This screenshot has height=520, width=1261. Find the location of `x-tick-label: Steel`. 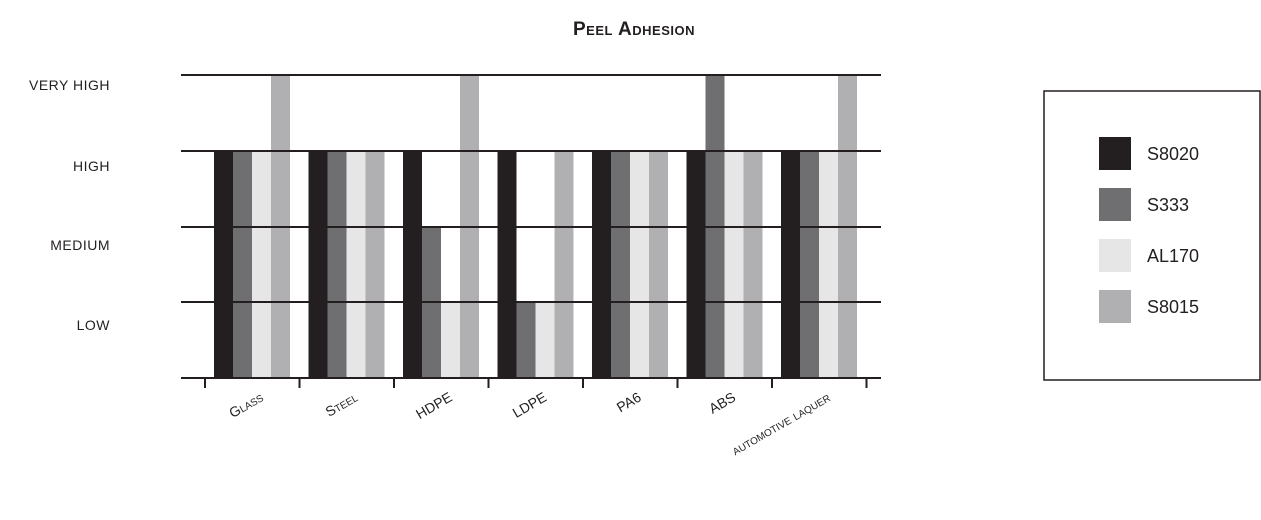

x-tick-label: Steel is located at coordinates (341, 404).